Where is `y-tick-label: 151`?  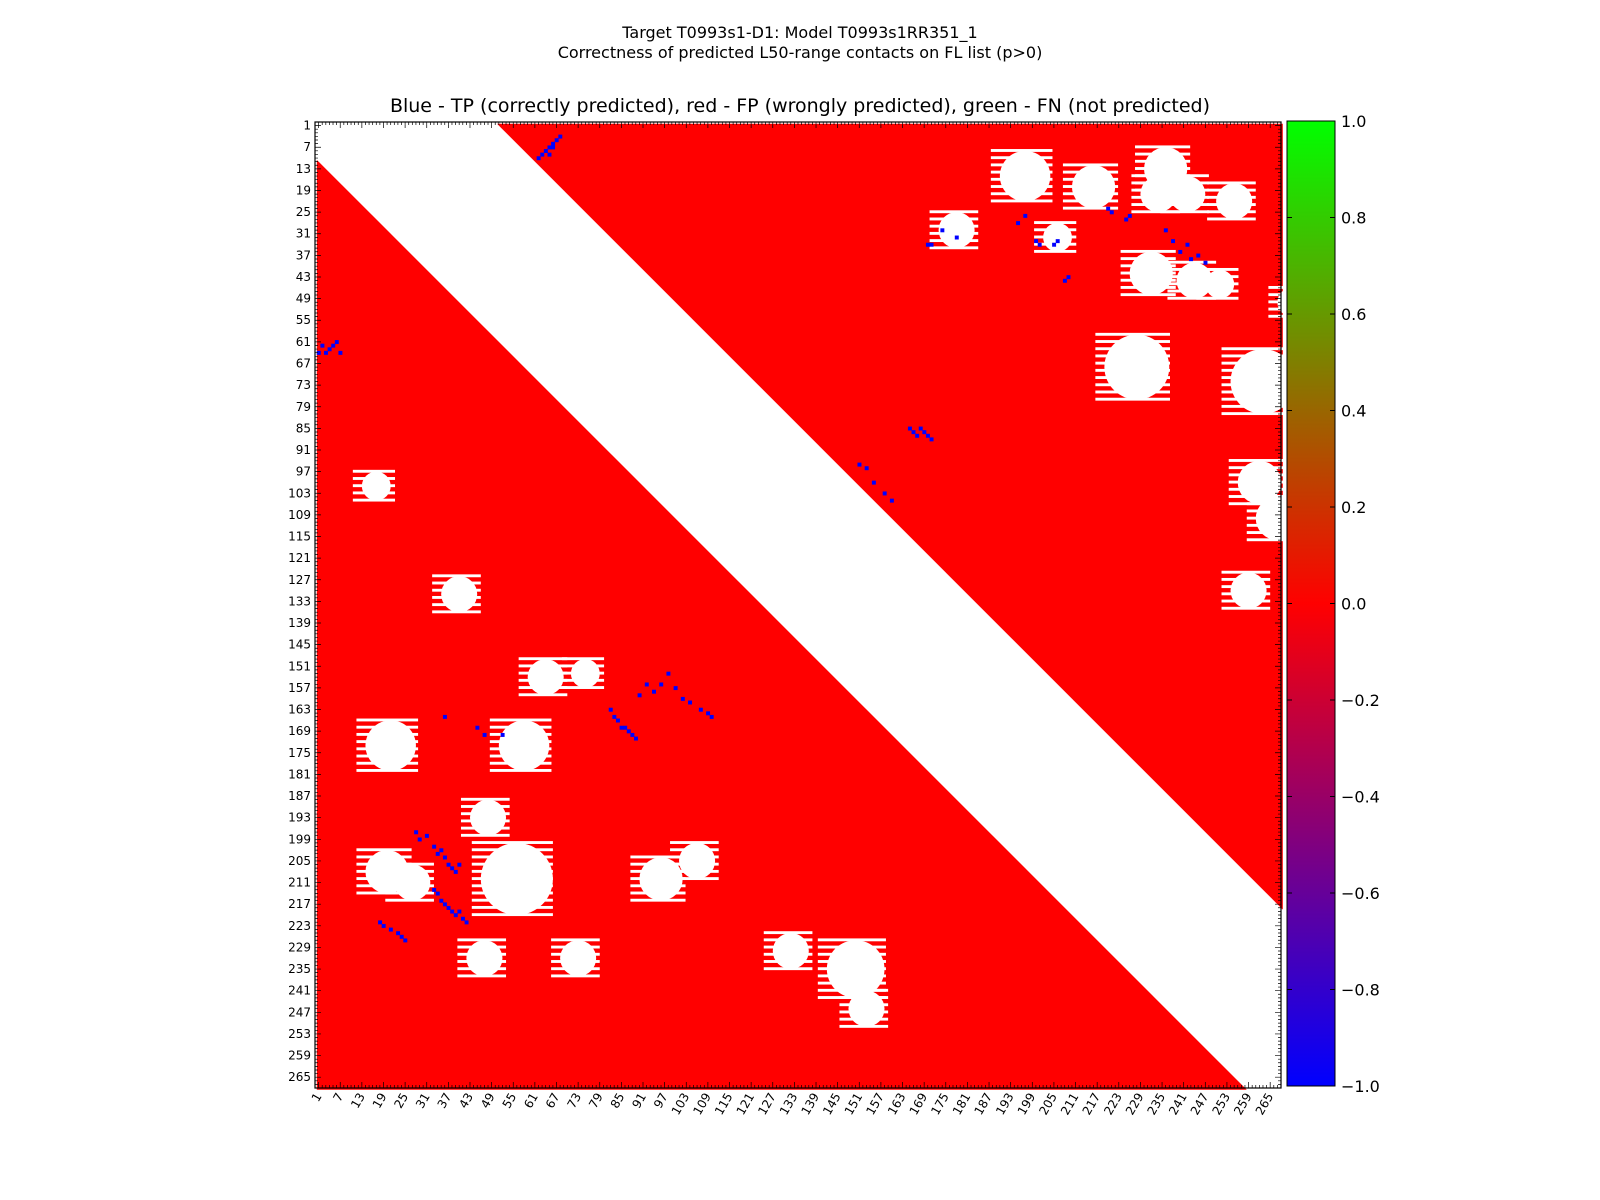 y-tick-label: 151 is located at coordinates (299, 666).